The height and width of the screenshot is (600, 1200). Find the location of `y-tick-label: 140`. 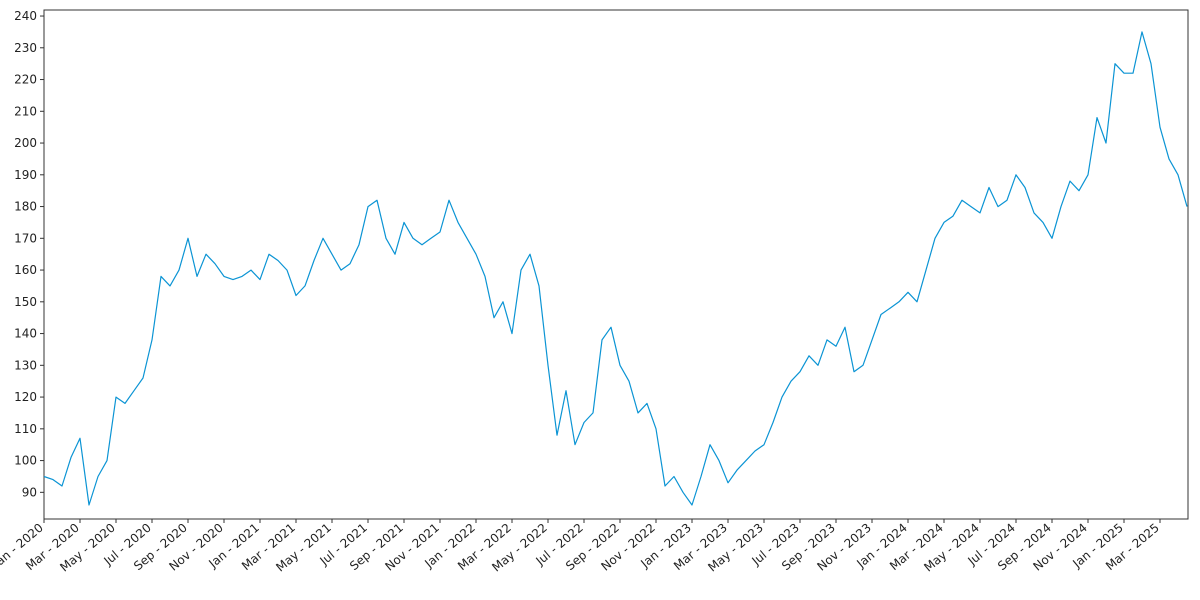

y-tick-label: 140 is located at coordinates (25, 334).